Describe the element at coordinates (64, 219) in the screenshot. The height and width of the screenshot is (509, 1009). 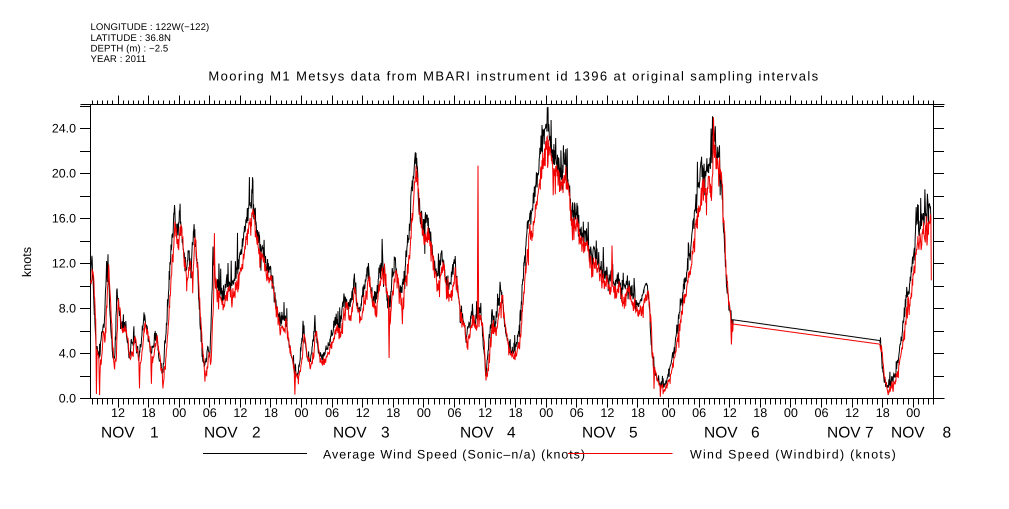
I see `svg-text: 16.0` at that location.